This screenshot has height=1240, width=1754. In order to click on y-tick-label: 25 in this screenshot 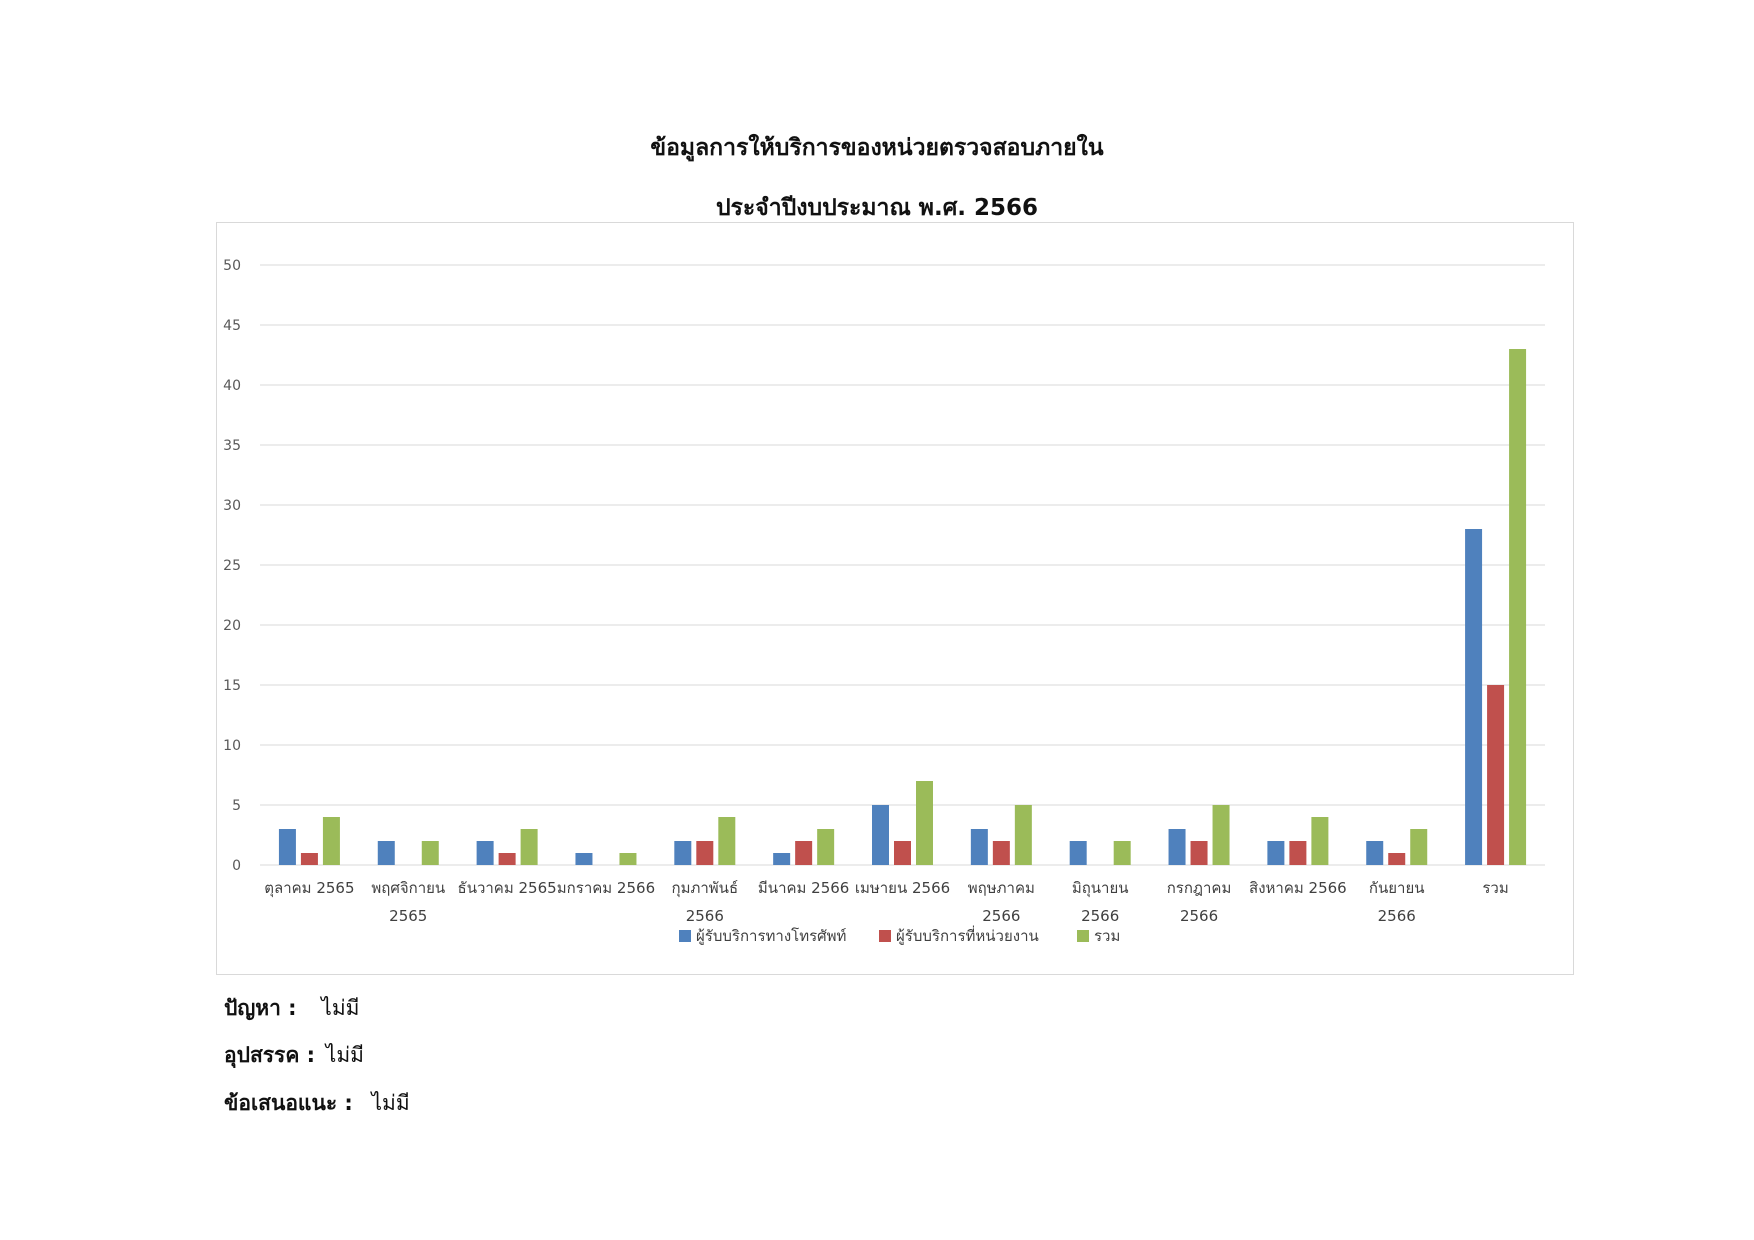, I will do `click(232, 566)`.